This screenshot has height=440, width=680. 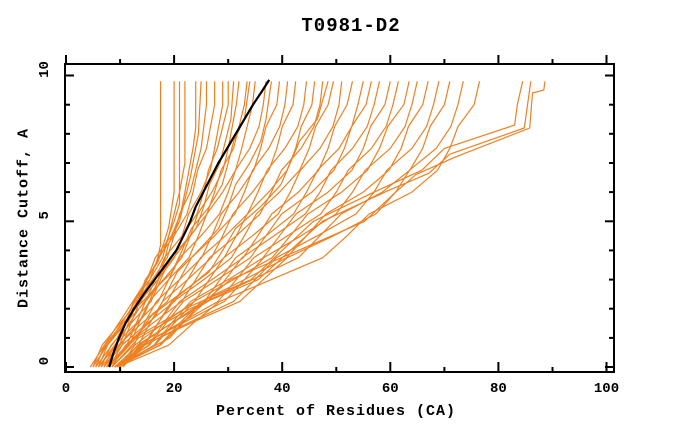 I want to click on x-tick-label-20: 20, so click(x=174, y=389).